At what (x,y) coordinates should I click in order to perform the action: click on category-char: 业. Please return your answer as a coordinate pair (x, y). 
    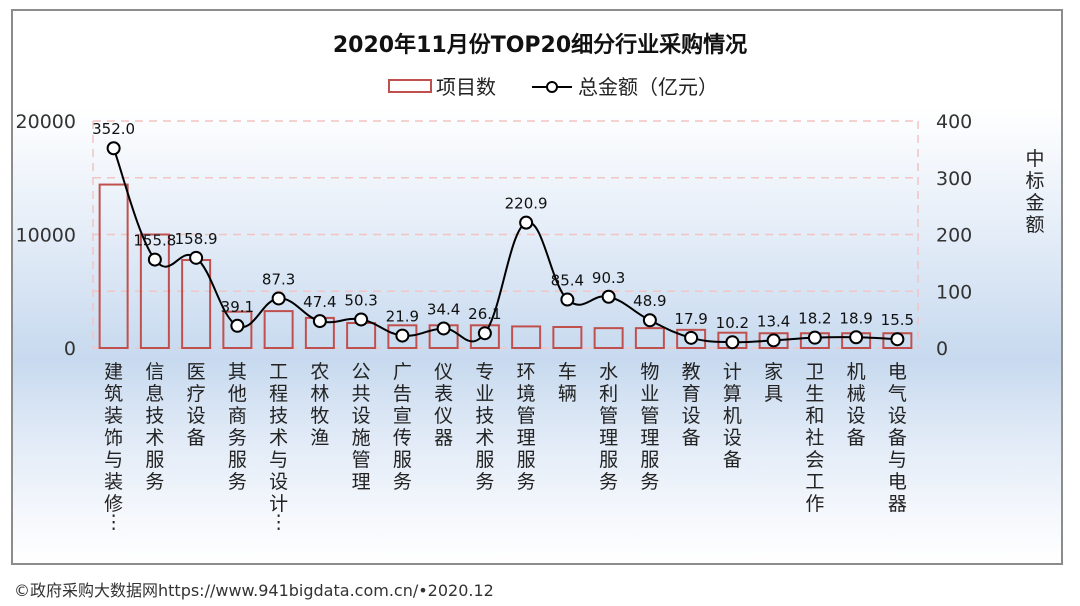
    Looking at the image, I should click on (649, 394).